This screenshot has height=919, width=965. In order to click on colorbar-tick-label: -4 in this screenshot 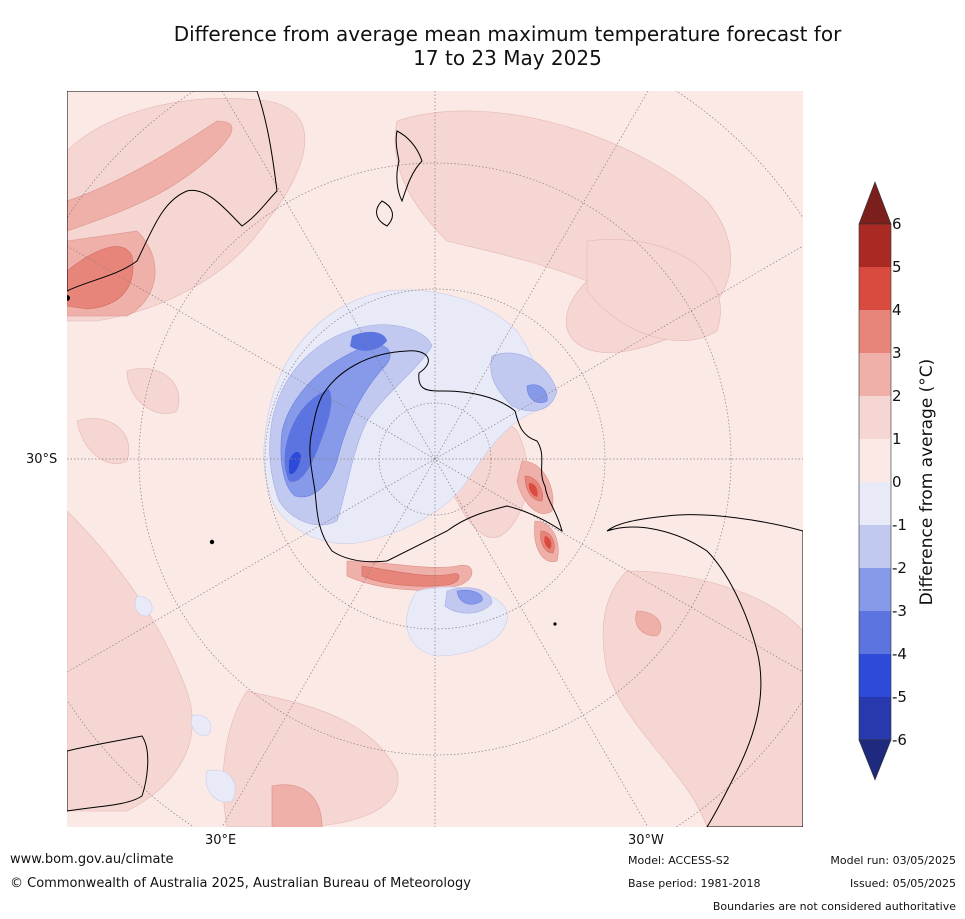, I will do `click(899, 654)`.